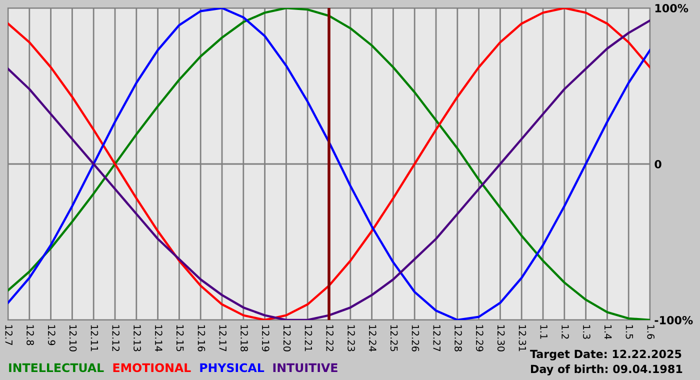 Image resolution: width=700 pixels, height=380 pixels. What do you see at coordinates (522, 338) in the screenshot?
I see `x-tick-label: 12.31` at bounding box center [522, 338].